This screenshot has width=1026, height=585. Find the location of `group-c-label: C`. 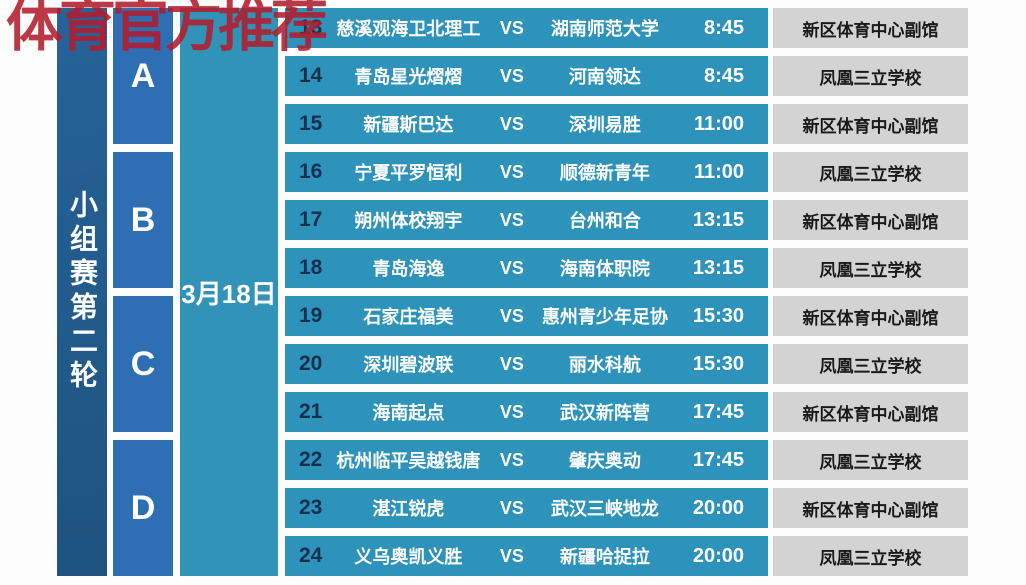

group-c-label: C is located at coordinates (143, 363).